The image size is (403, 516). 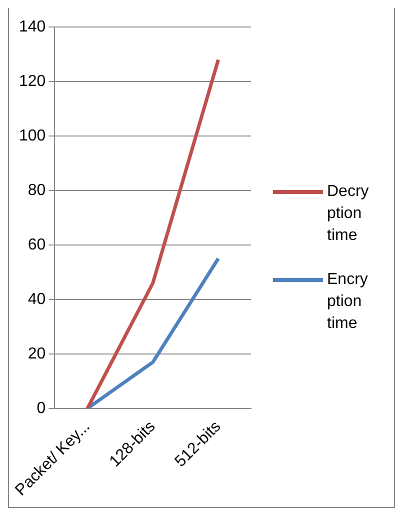 What do you see at coordinates (41, 407) in the screenshot?
I see `y-tick-label: 0` at bounding box center [41, 407].